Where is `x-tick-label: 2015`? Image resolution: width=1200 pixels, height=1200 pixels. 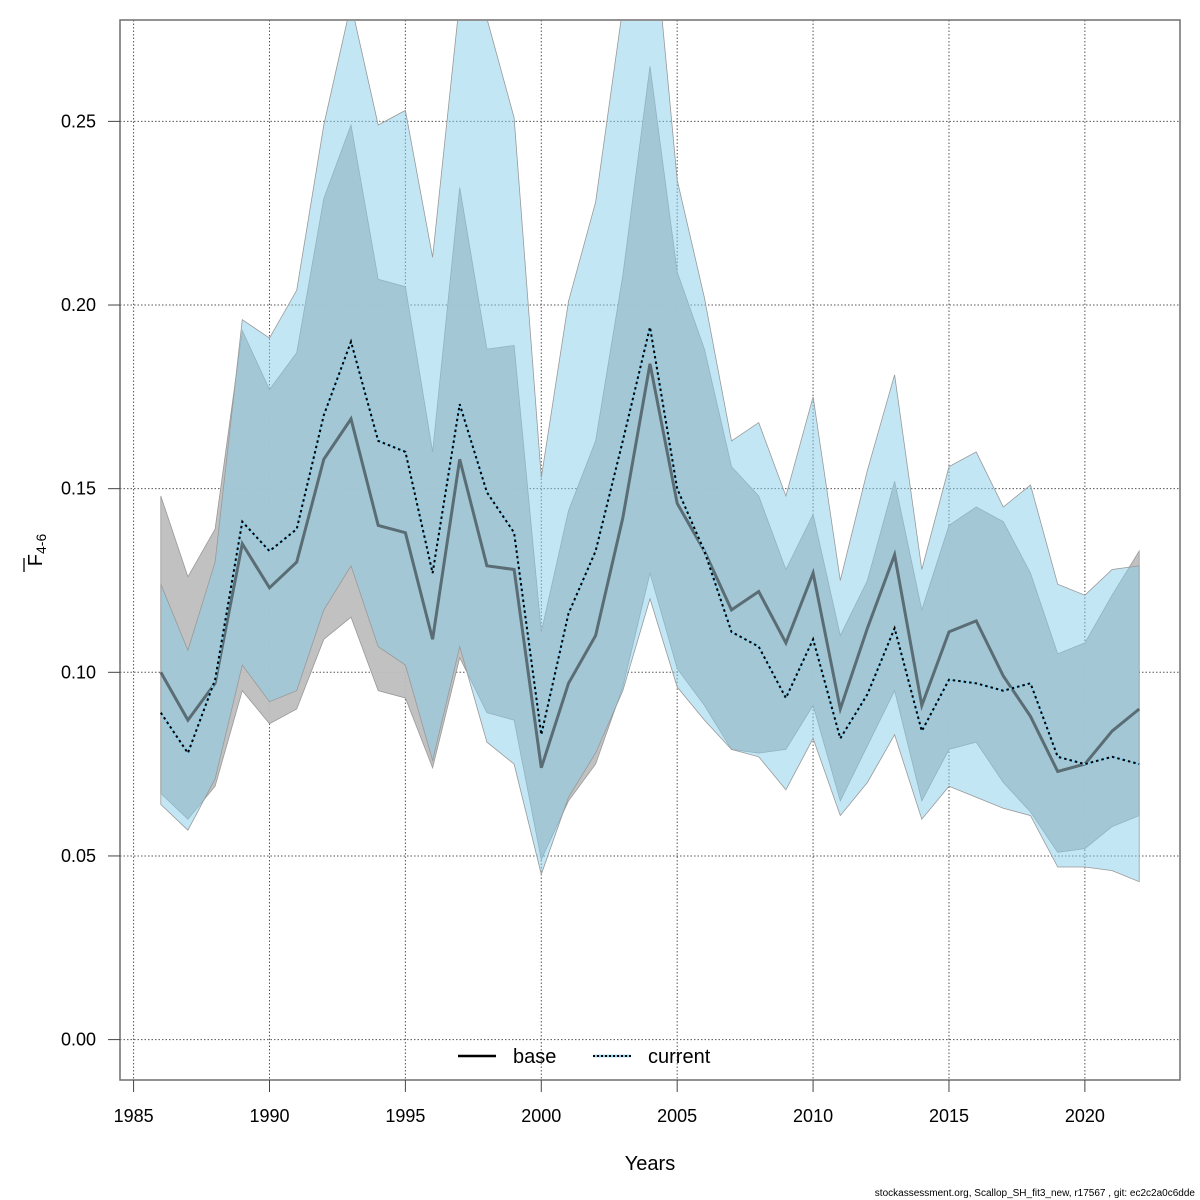 x-tick-label: 2015 is located at coordinates (949, 1116).